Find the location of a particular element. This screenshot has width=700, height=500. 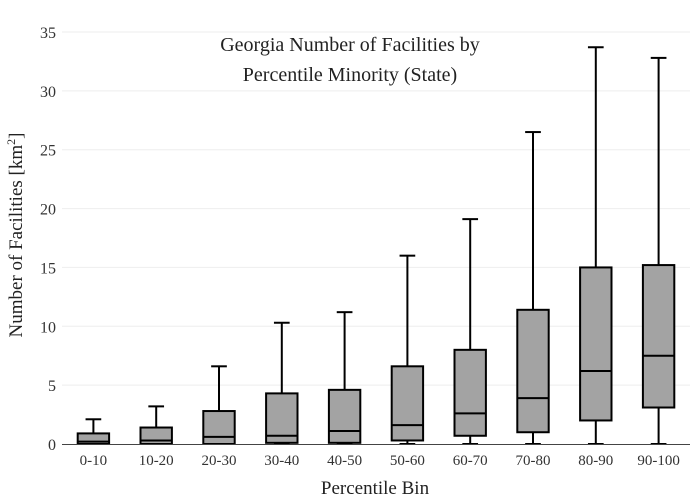

y-tick-label: 20 is located at coordinates (48, 210).